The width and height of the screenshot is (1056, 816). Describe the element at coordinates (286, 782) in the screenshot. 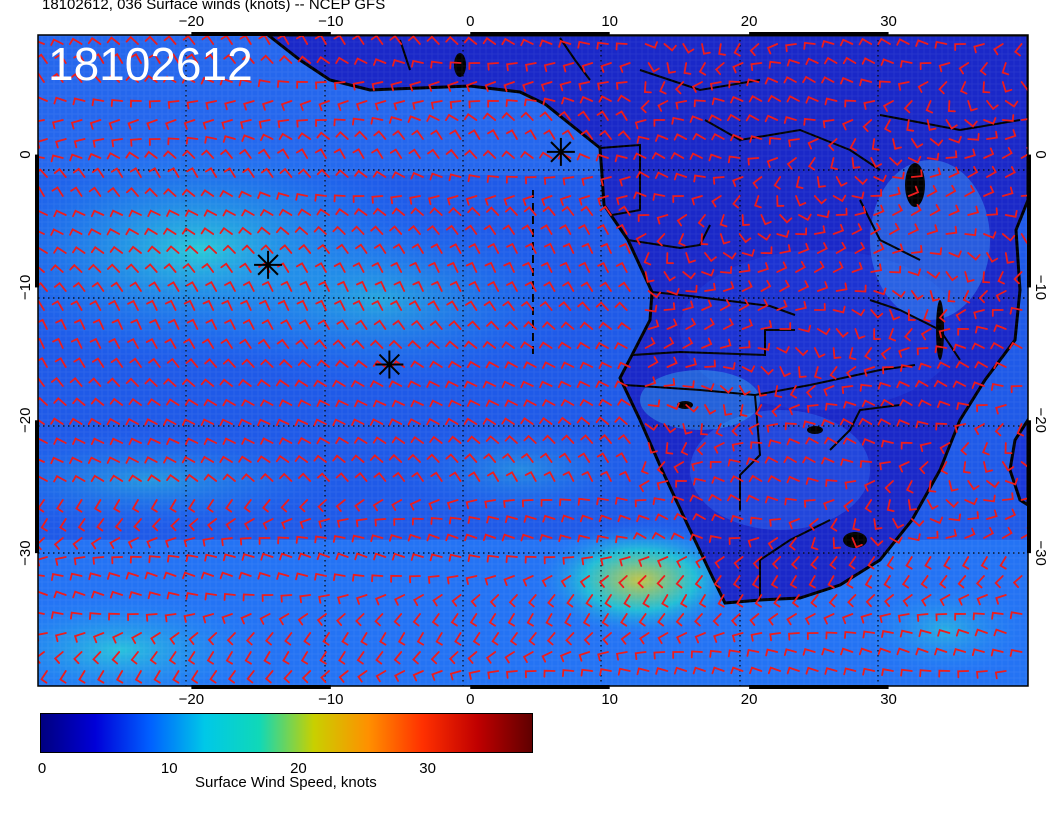

I see `colorbar-label: Surface Wind Speed, knots` at that location.